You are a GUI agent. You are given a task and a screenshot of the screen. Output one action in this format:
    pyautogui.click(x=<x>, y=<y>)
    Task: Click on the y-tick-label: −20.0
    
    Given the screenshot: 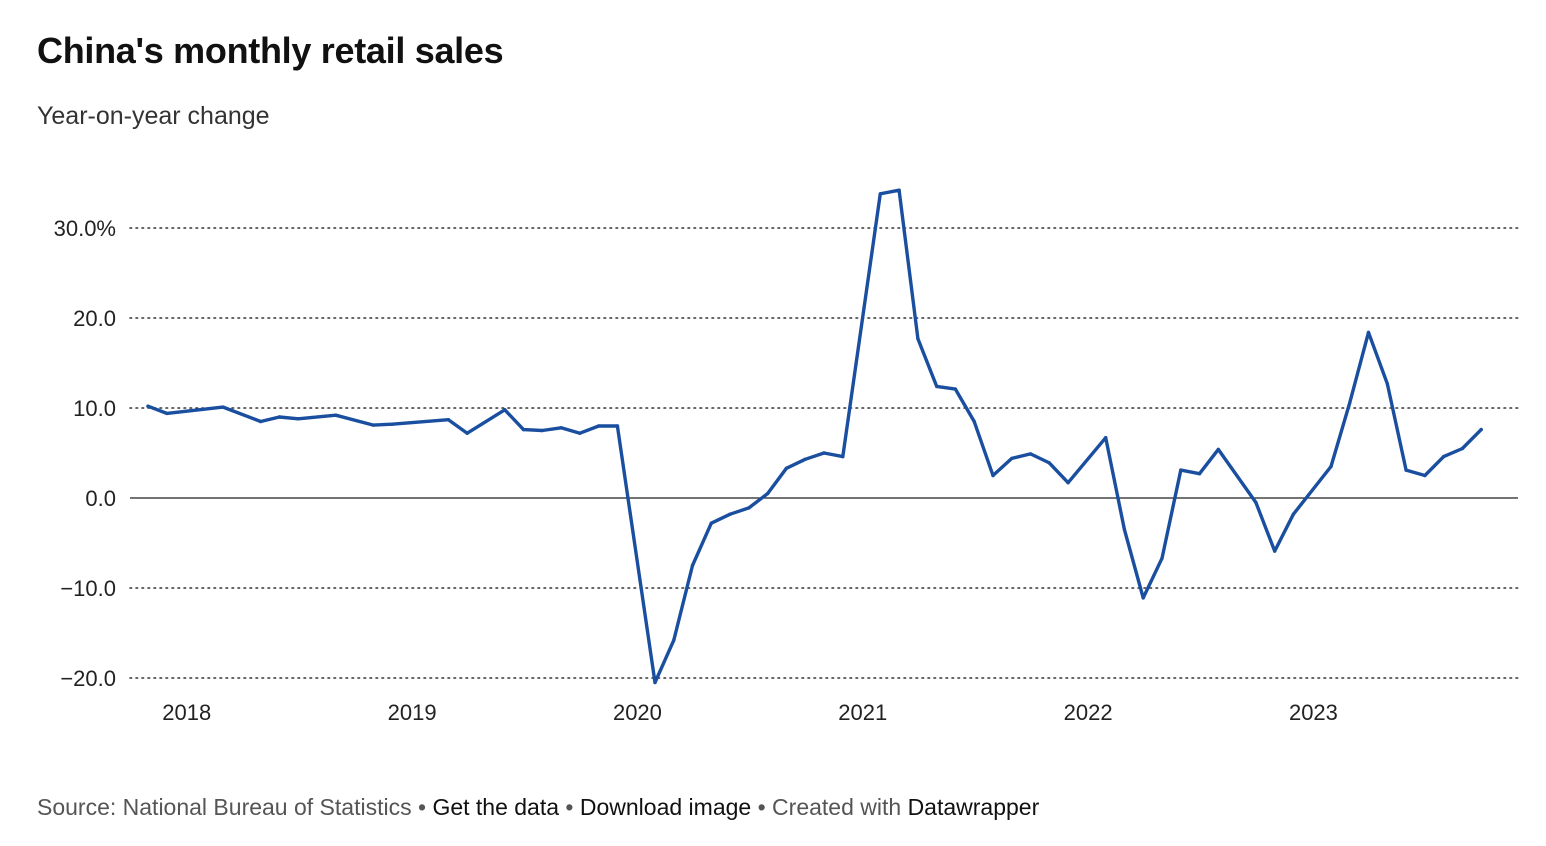 What is the action you would take?
    pyautogui.click(x=88, y=678)
    